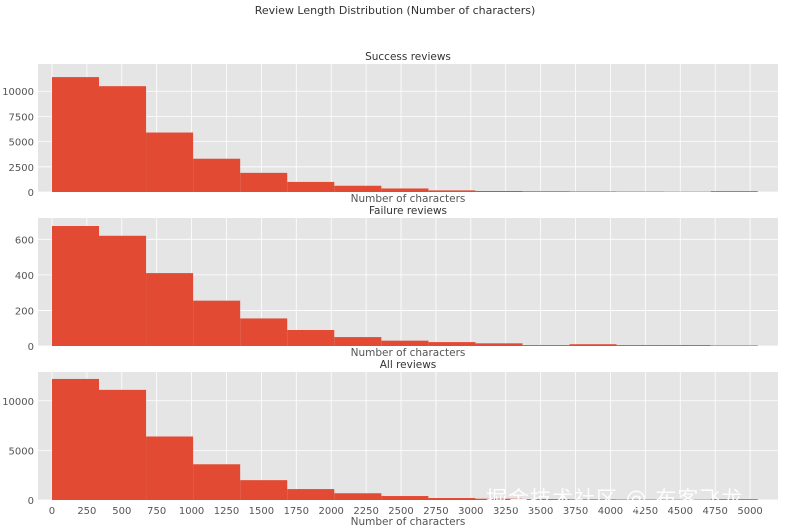  What do you see at coordinates (714, 511) in the screenshot?
I see `x-tick-label: 4750` at bounding box center [714, 511].